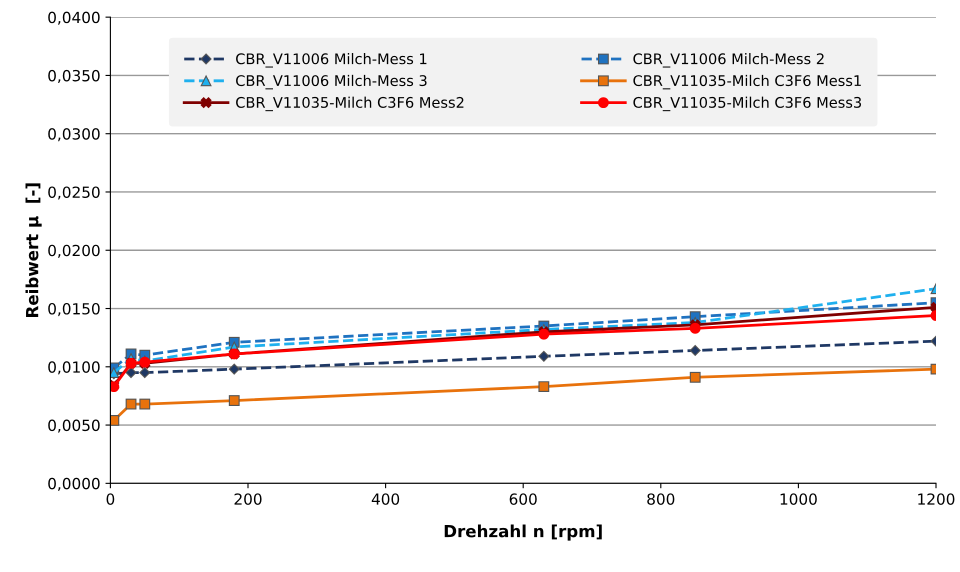 Image resolution: width=960 pixels, height=572 pixels. I want to click on y-tick-label: 0,0100, so click(74, 367).